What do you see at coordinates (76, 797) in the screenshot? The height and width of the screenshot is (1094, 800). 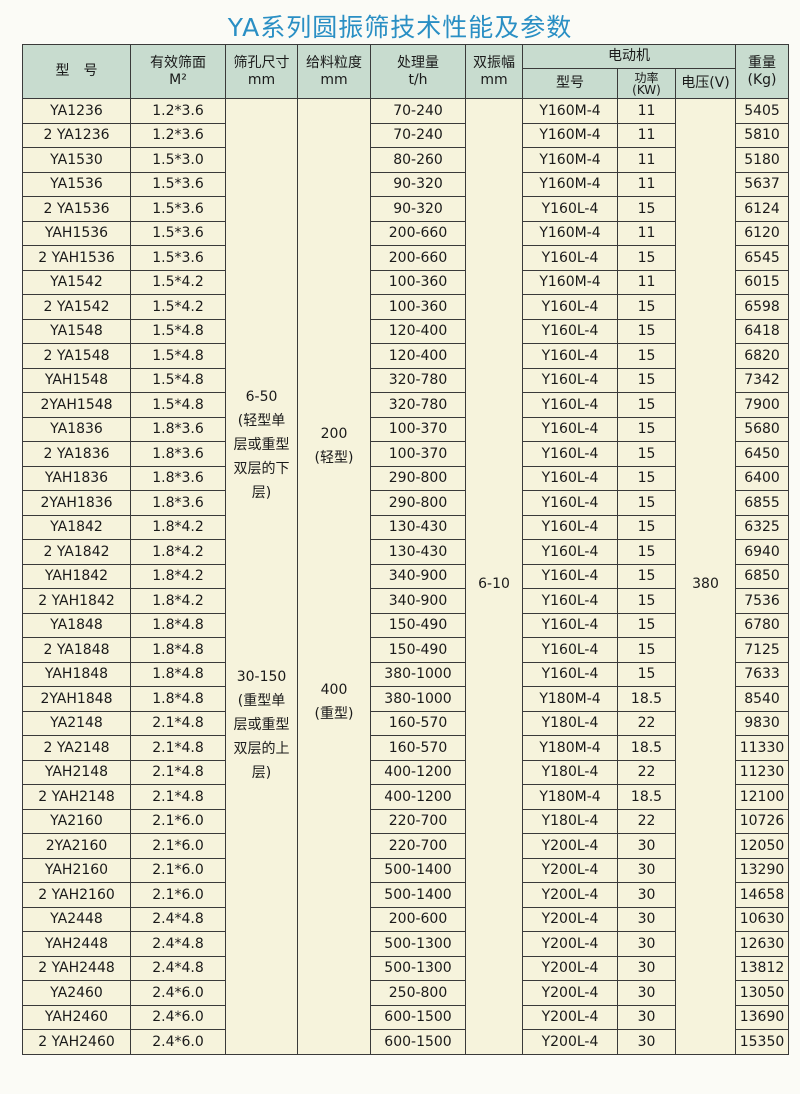 I see `model-cell: 2 YAH2148` at bounding box center [76, 797].